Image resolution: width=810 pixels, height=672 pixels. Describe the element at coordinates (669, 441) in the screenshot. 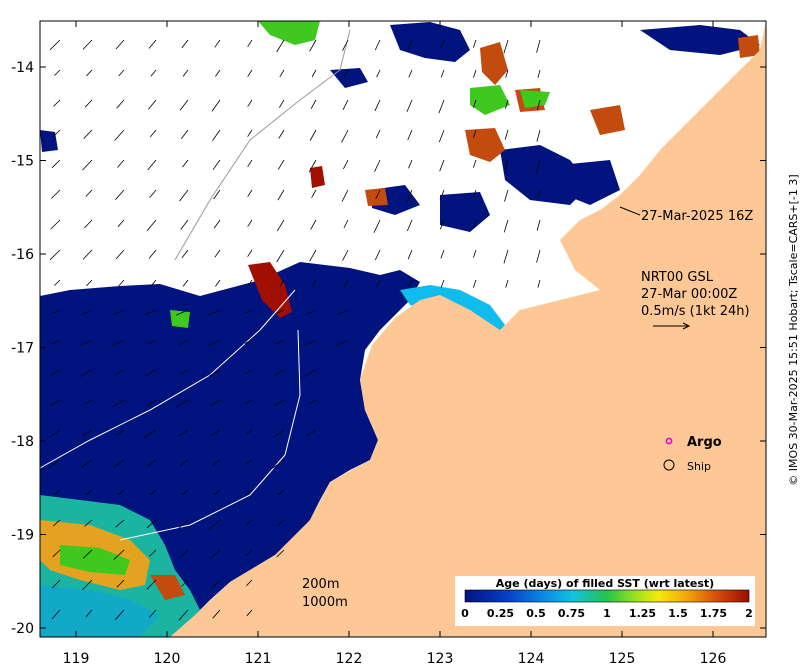

I see `argo-marker-icon` at that location.